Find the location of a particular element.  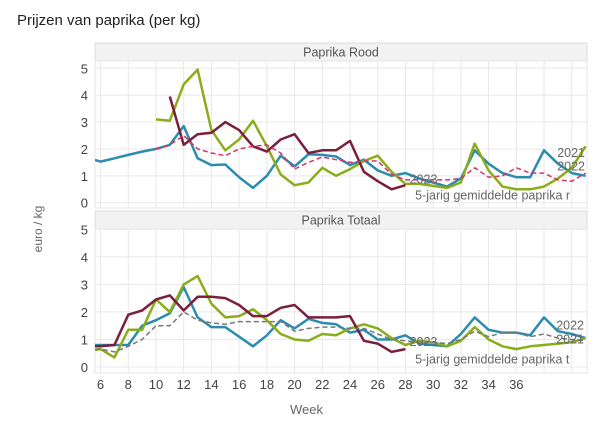

series-end-label: 5-jarig gemiddelde paprika t is located at coordinates (492, 360).